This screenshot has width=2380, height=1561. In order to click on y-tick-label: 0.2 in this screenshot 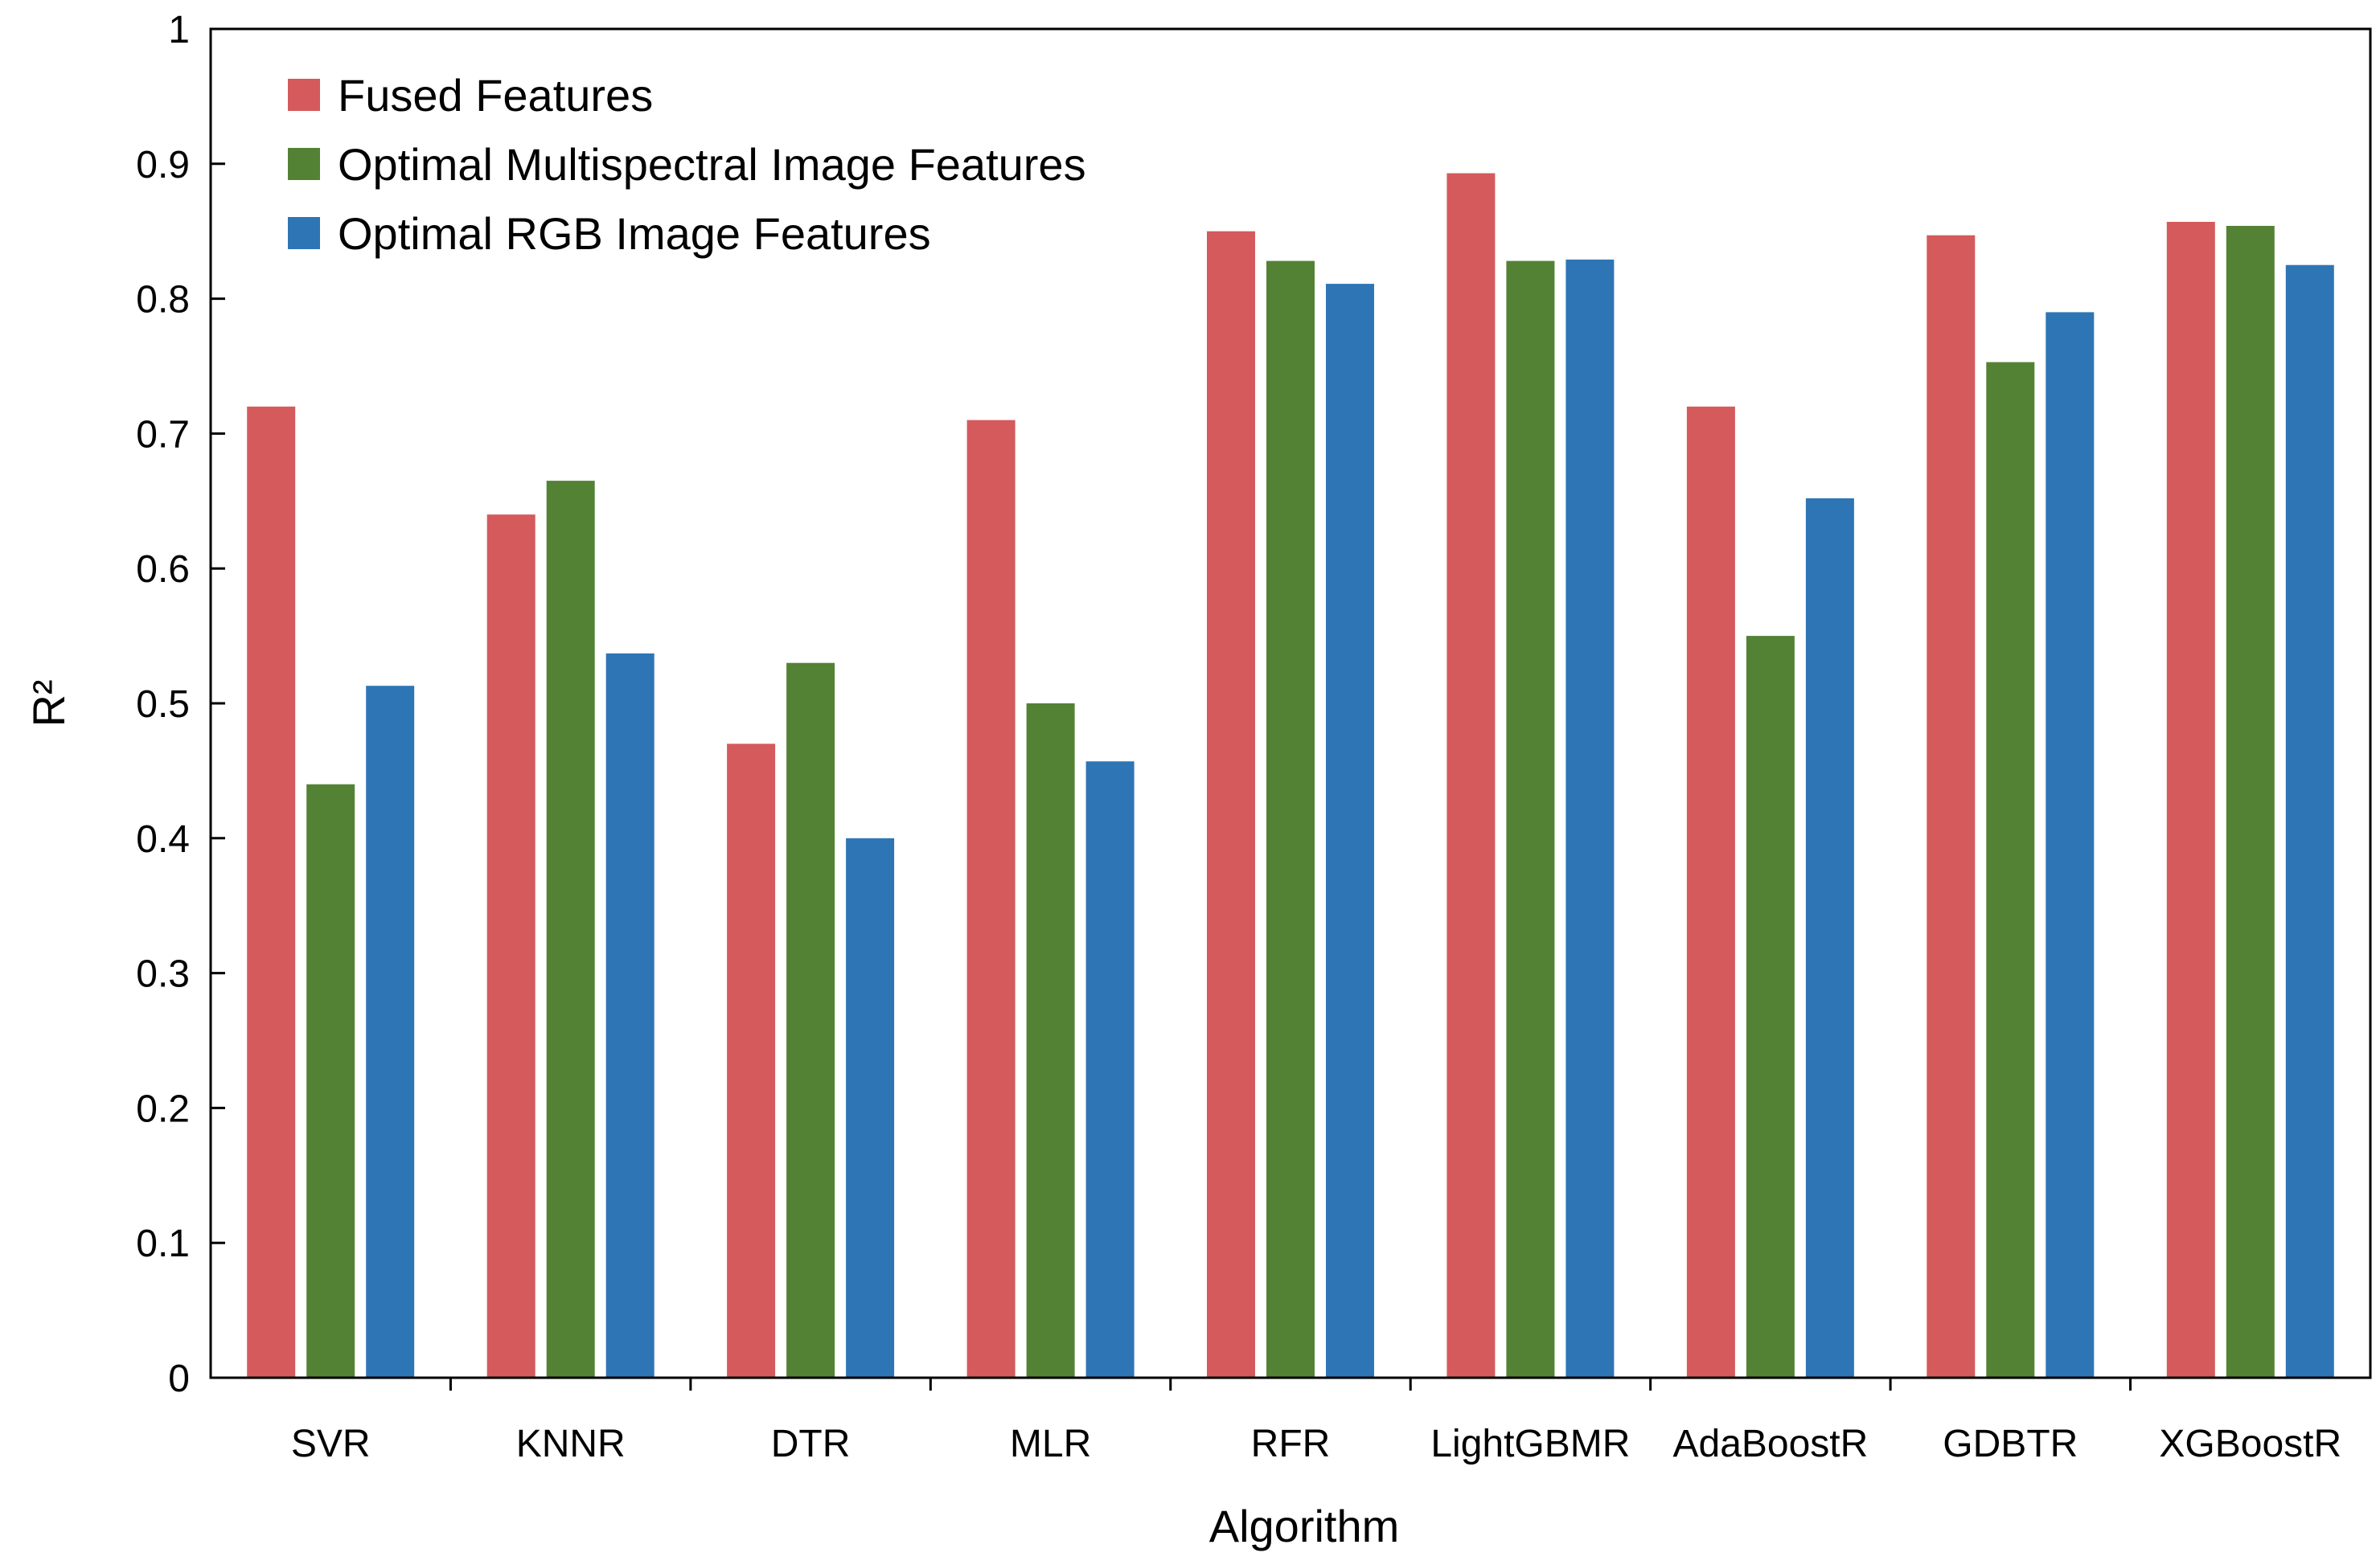, I will do `click(163, 1109)`.